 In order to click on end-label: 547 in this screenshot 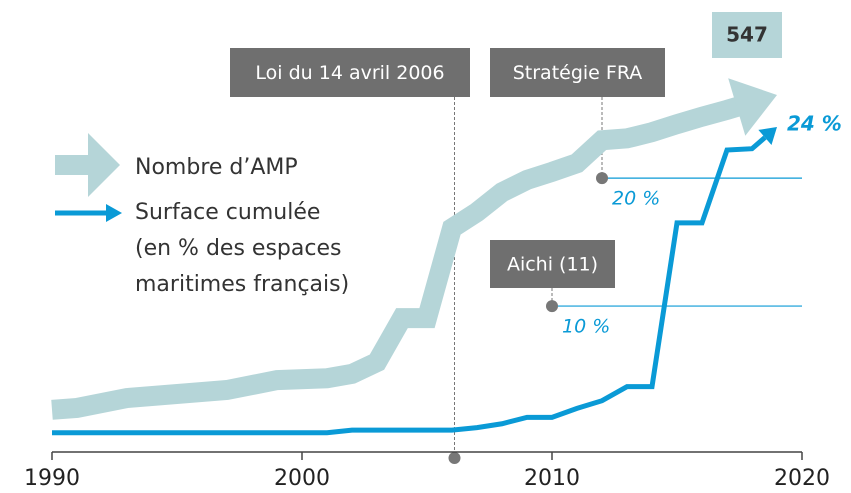, I will do `click(747, 35)`.